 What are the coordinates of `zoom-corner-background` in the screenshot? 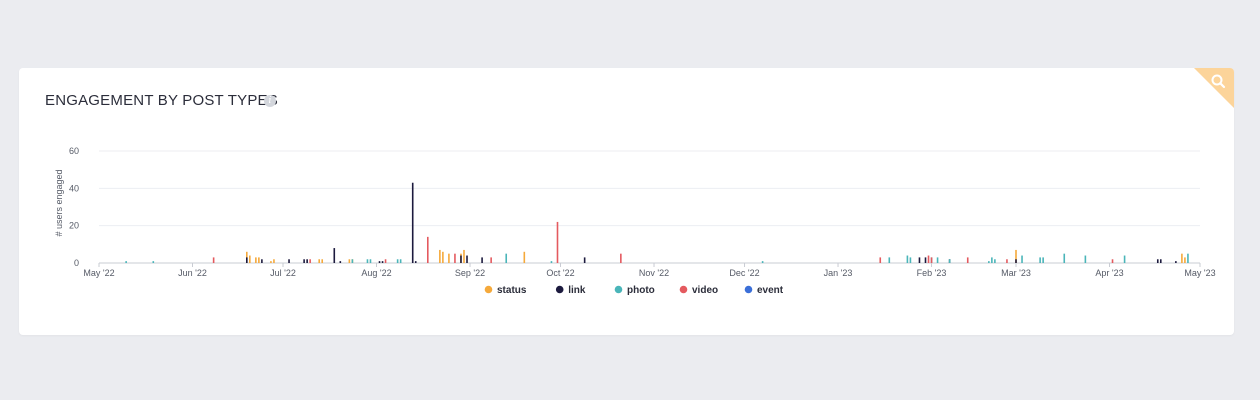 It's located at (1214, 88).